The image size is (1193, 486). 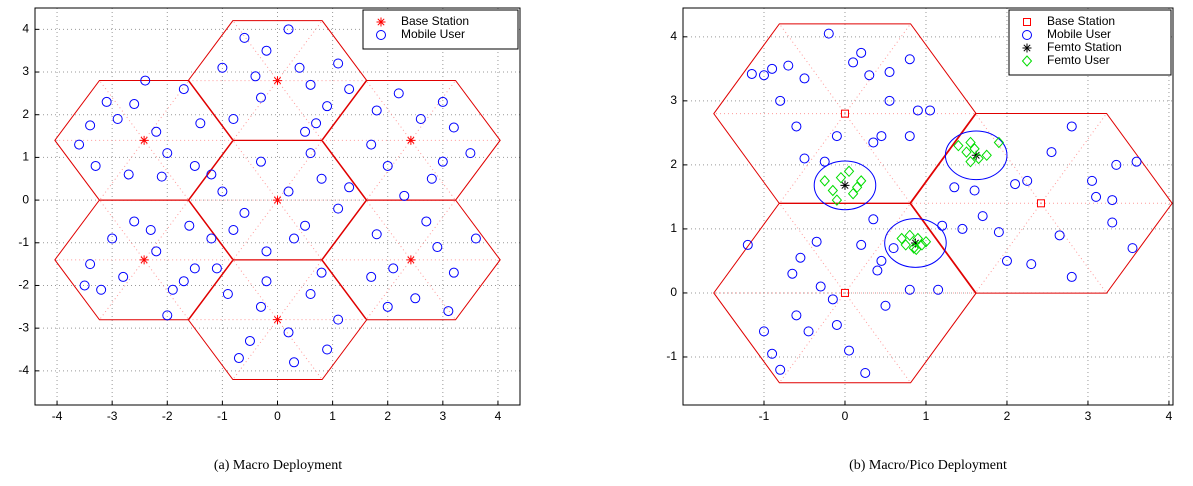 I want to click on femto-coverage, so click(x=915, y=243).